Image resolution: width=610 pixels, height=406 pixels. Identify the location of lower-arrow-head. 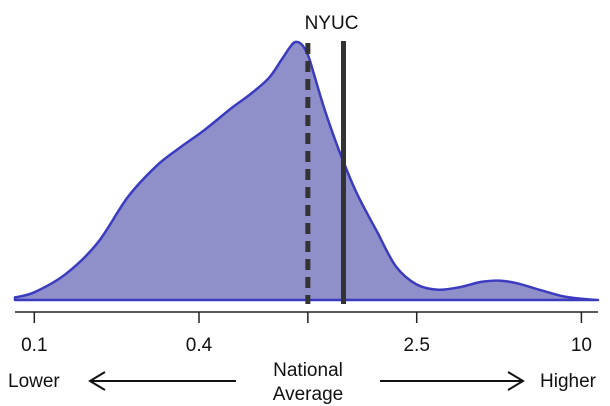
(97, 381).